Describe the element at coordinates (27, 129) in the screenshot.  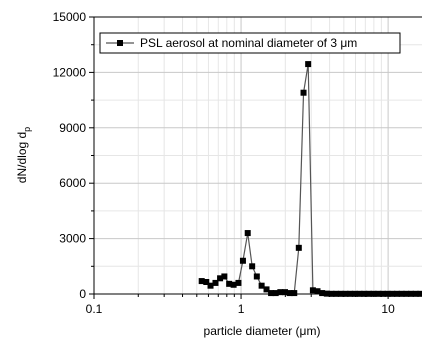
I see `y-axis-title-subscript: p` at that location.